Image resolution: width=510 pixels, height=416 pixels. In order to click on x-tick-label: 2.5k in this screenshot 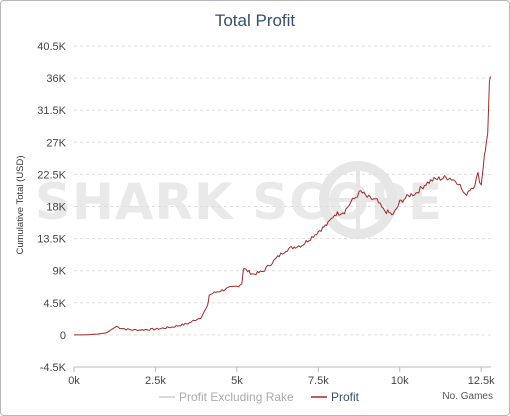, I will do `click(155, 381)`.